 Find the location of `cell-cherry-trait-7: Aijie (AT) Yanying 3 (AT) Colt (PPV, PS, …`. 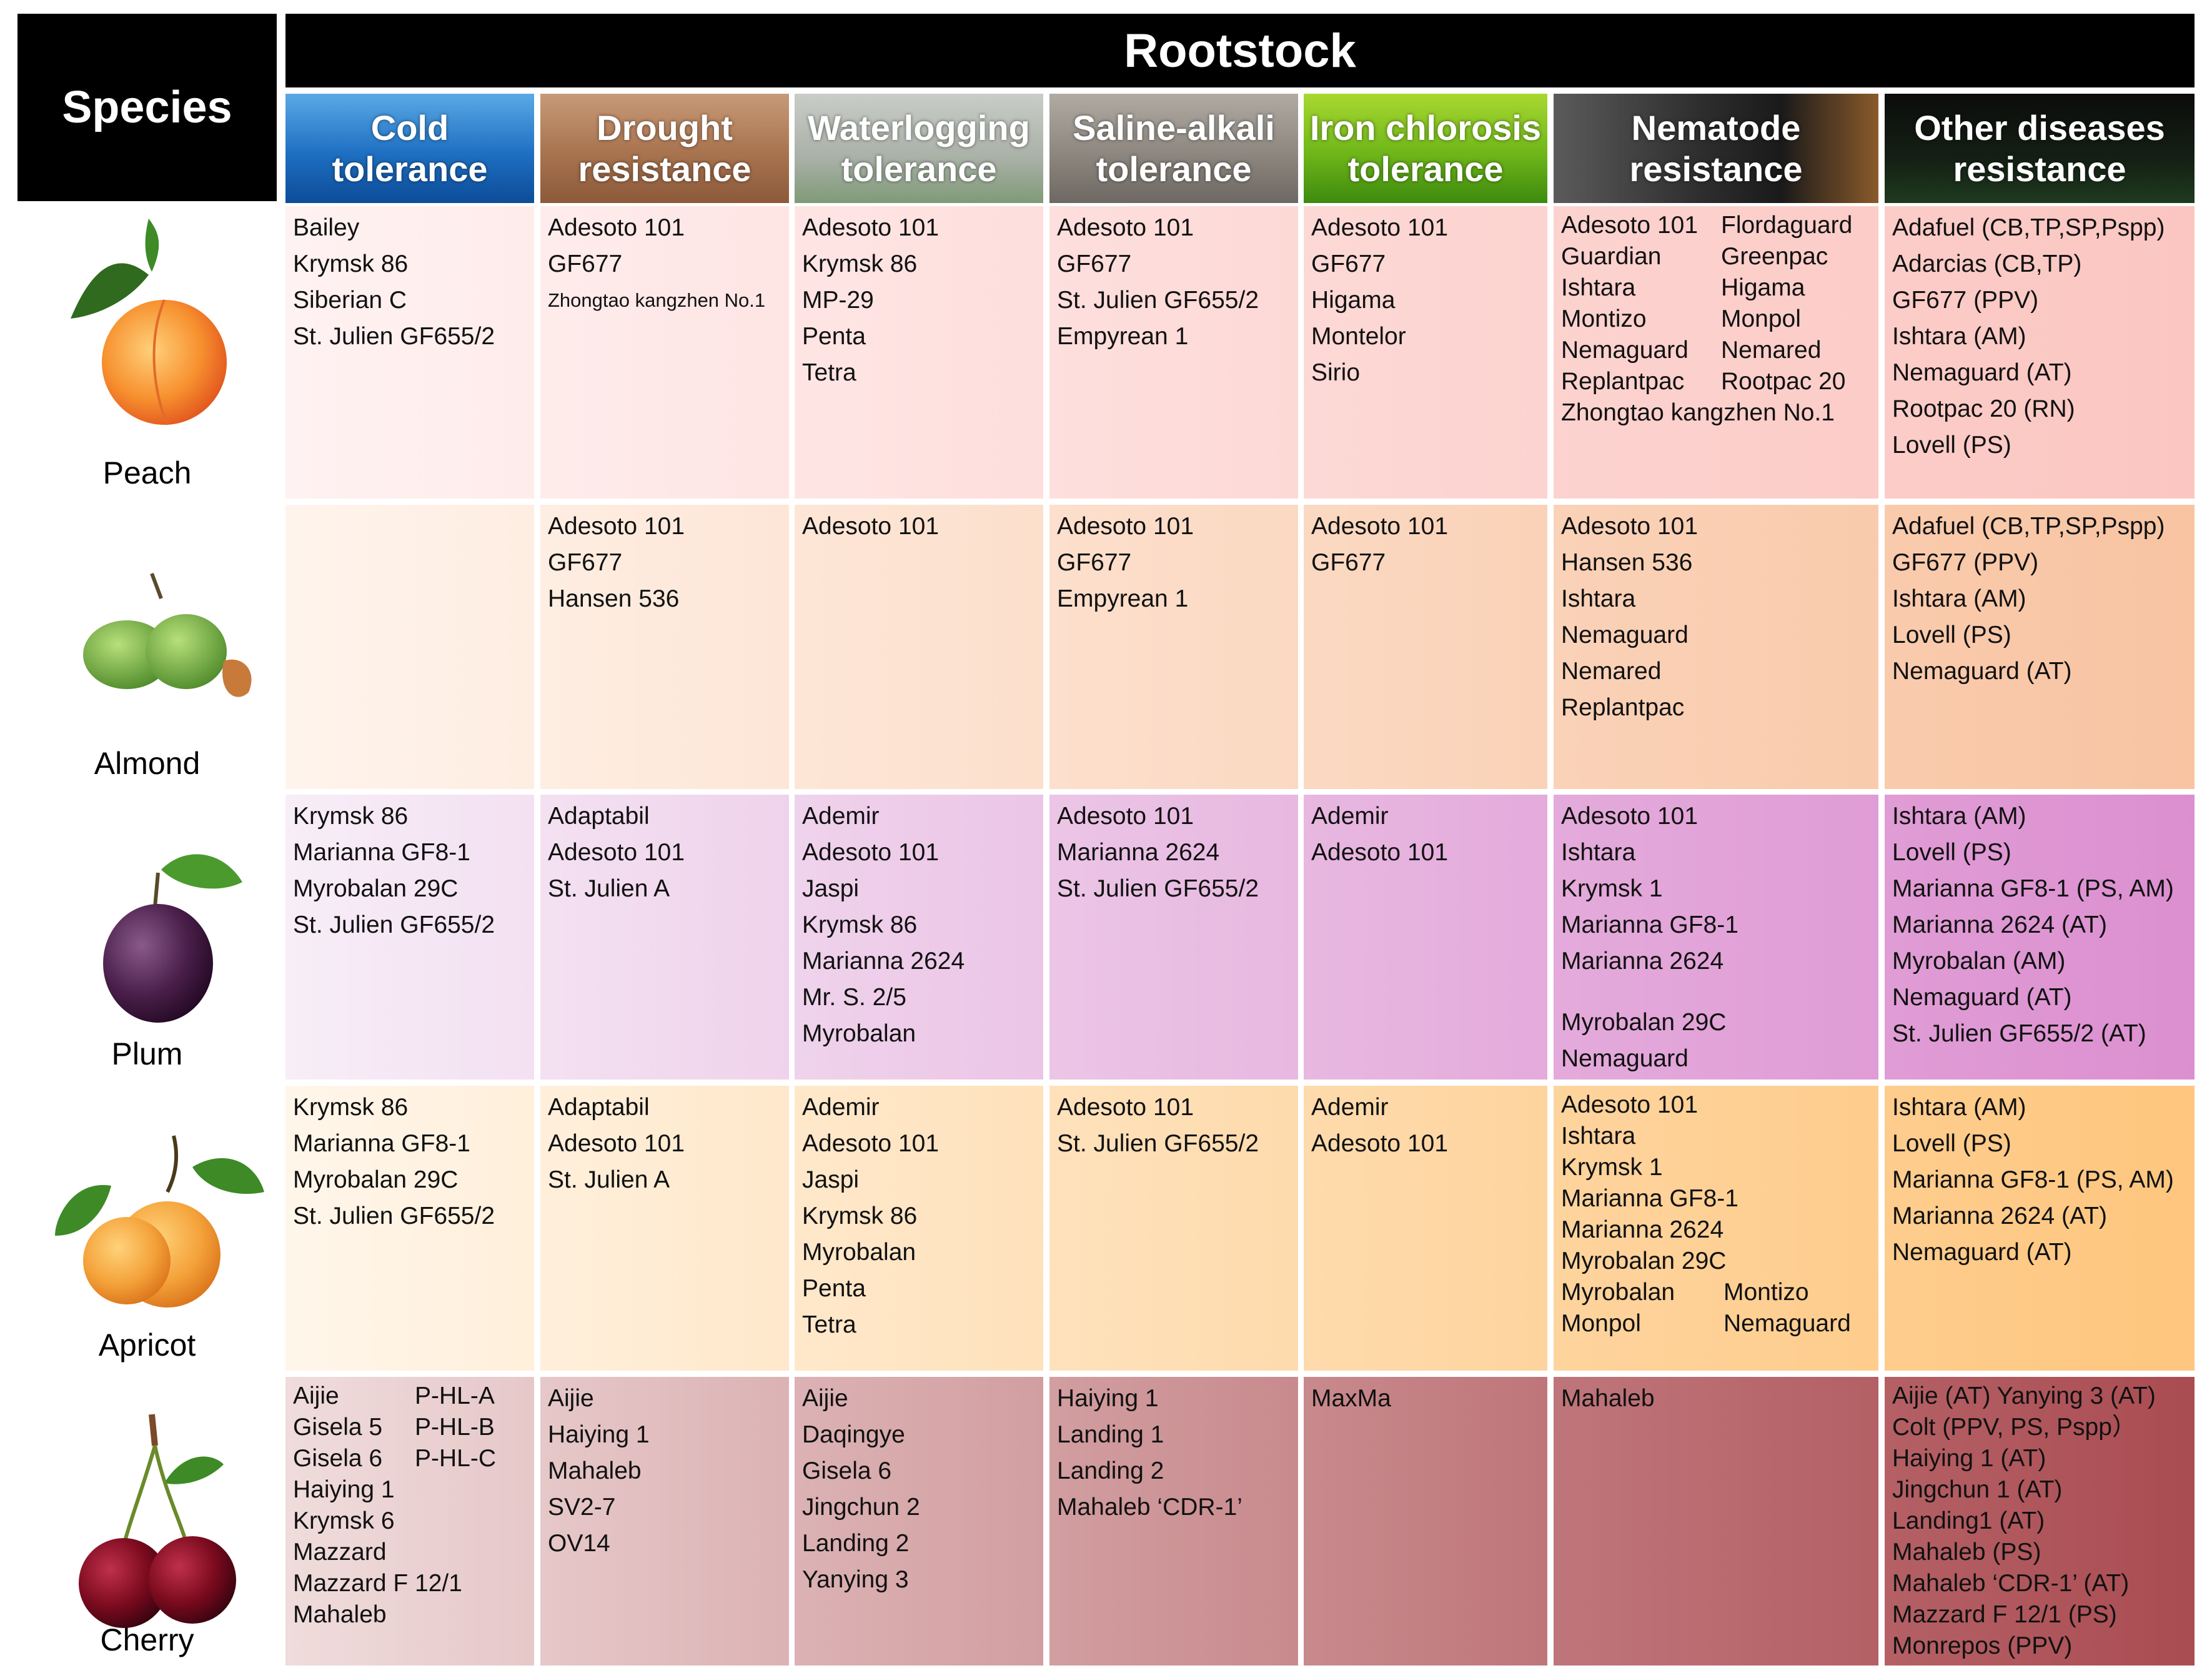

cell-cherry-trait-7: Aijie (AT) Yanying 3 (AT) Colt (PPV, PS, … is located at coordinates (2040, 1521).